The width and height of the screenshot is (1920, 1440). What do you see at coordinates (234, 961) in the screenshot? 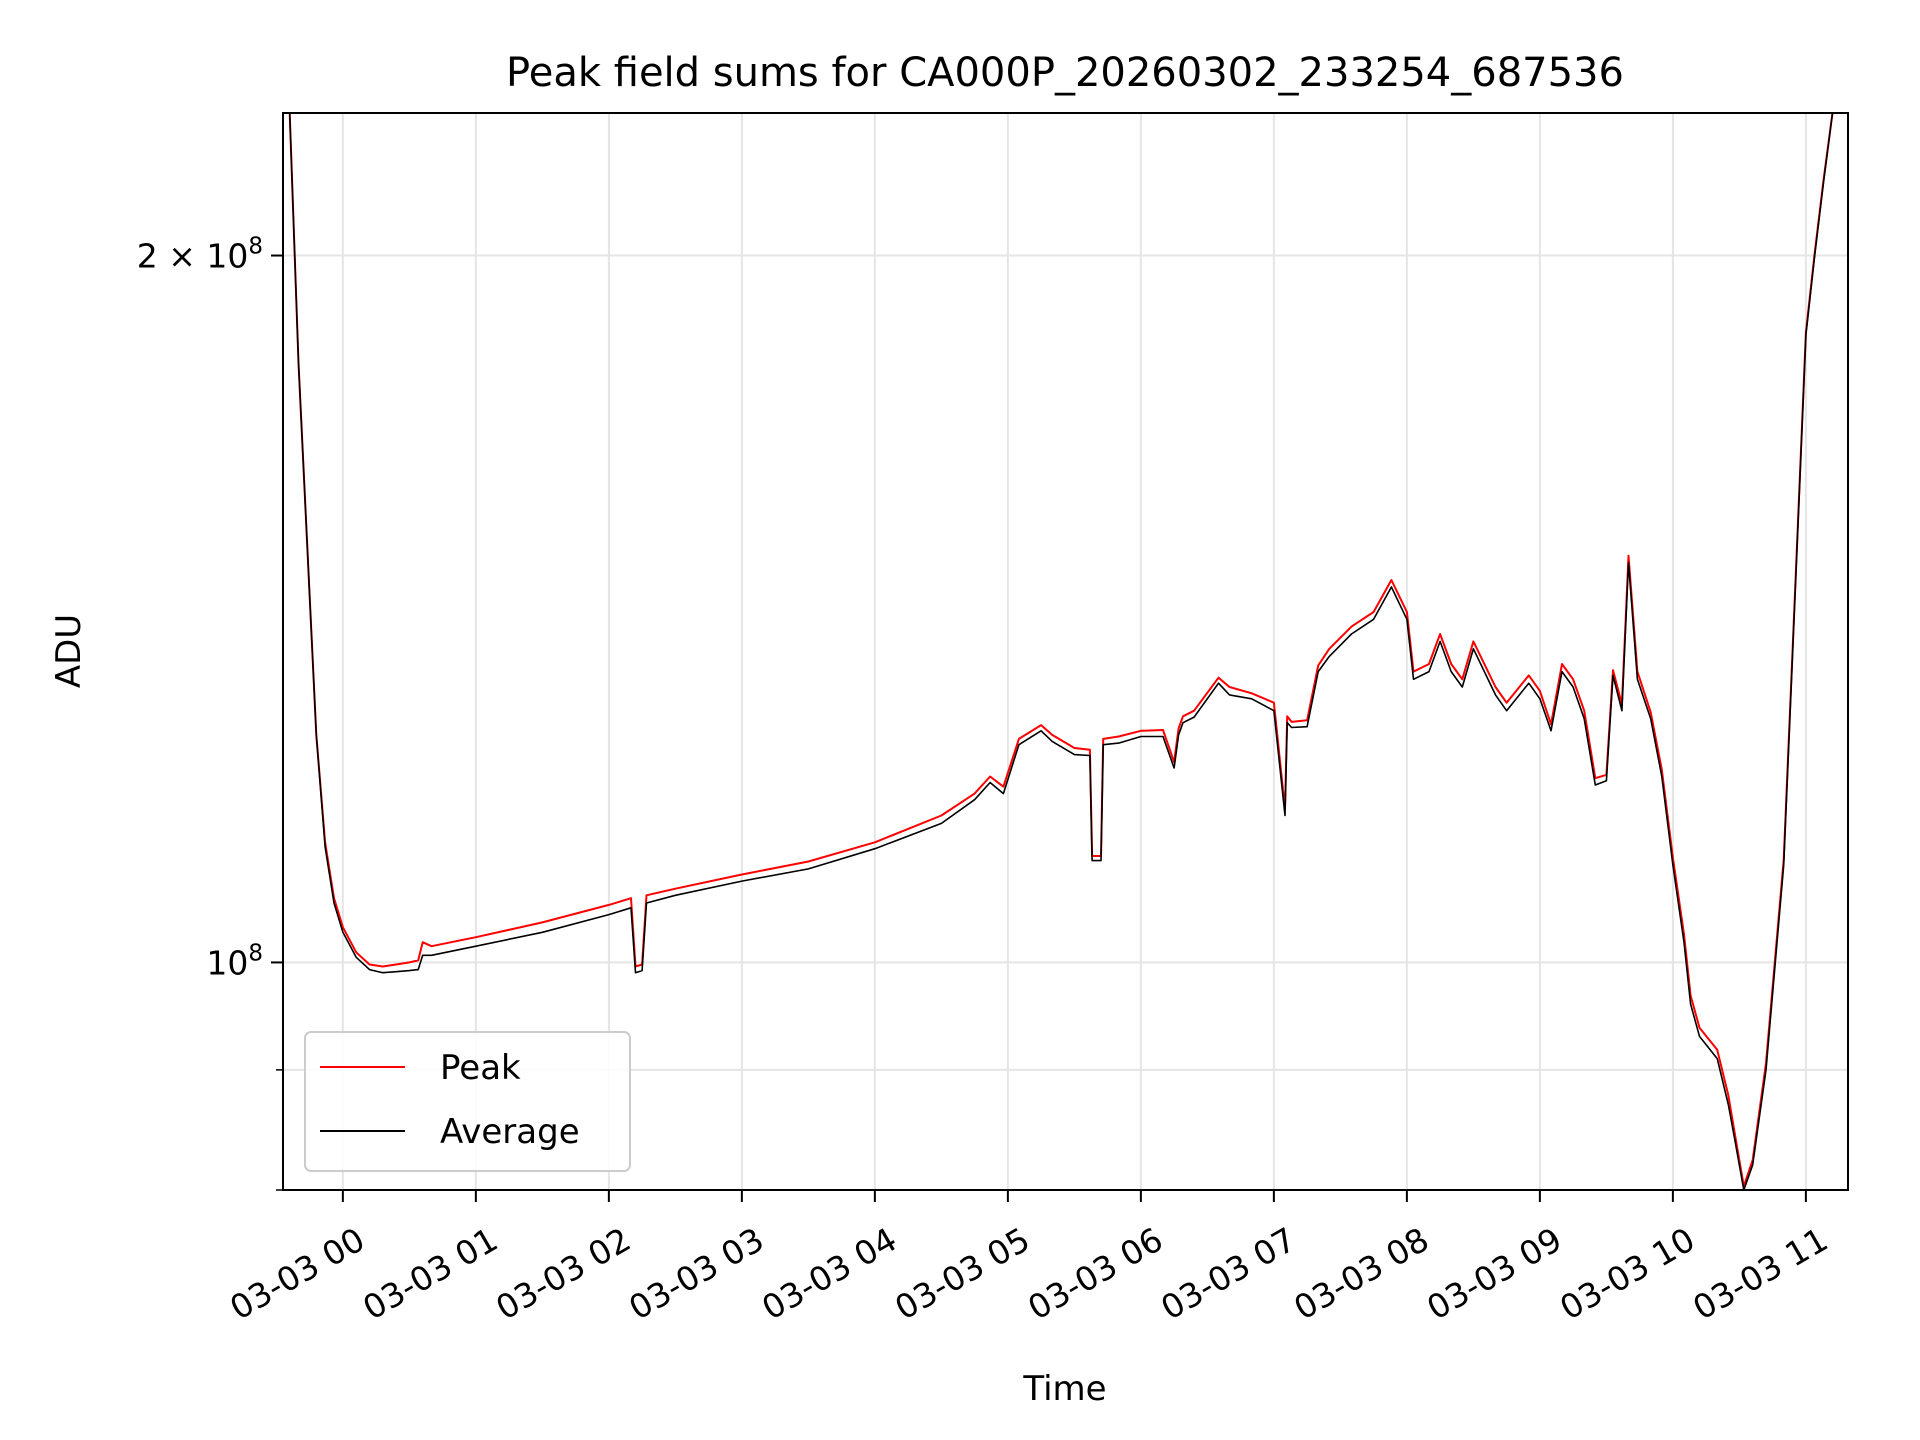
I see `y-tick-label: 108` at bounding box center [234, 961].